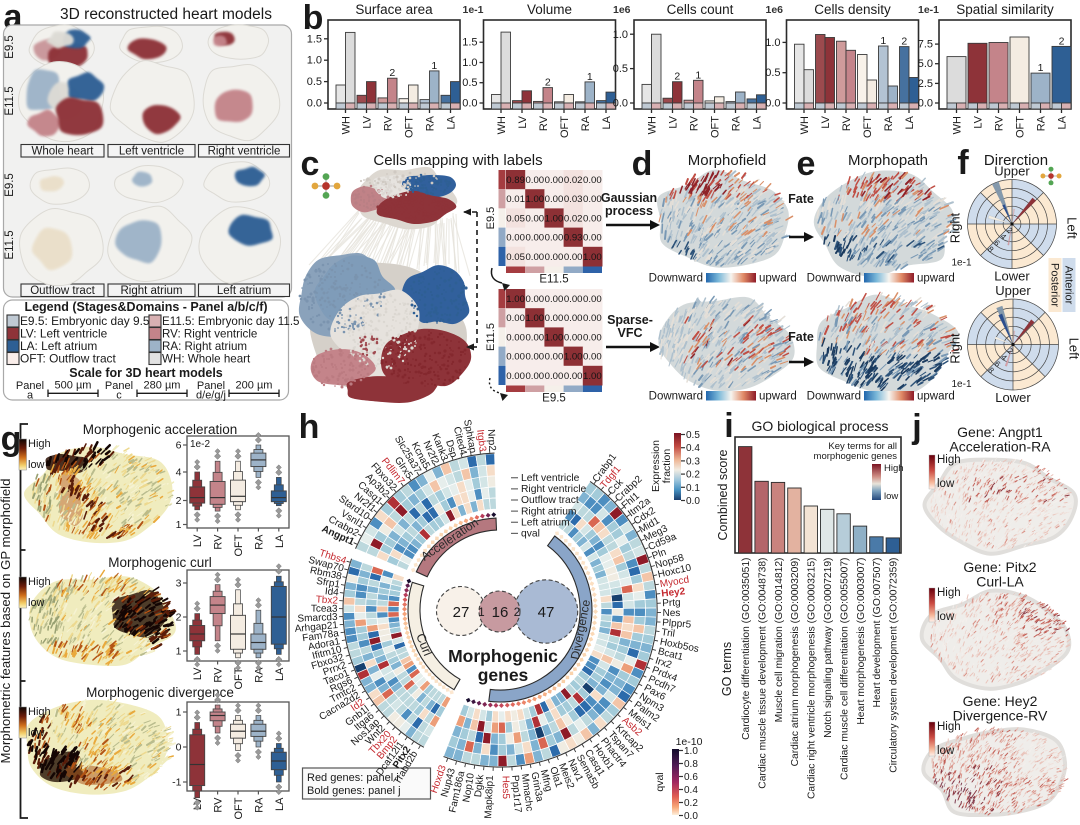  I want to click on svg-text: Left ventricle, so click(550, 478).